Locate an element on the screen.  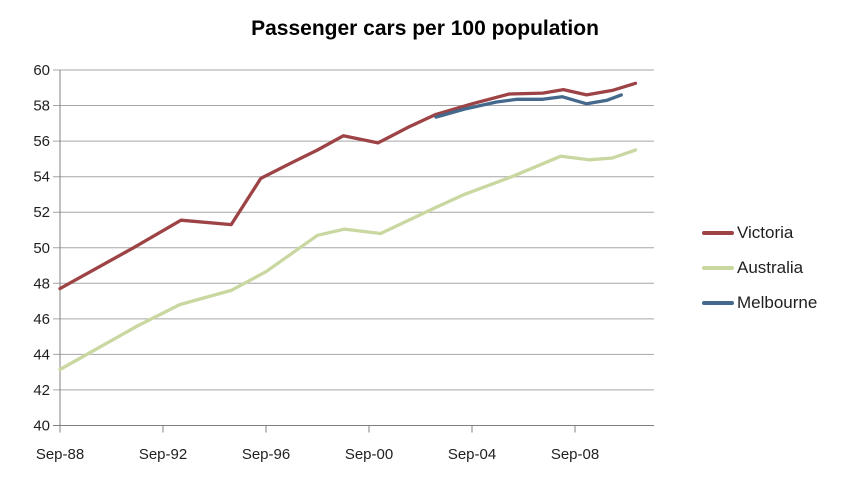
victoria-line-swatch-icon is located at coordinates (718, 233).